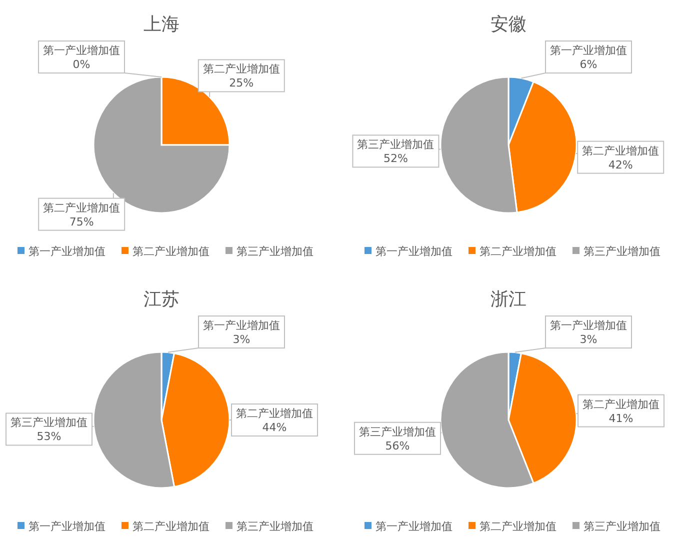 This screenshot has width=695, height=550. What do you see at coordinates (162, 299) in the screenshot?
I see `chart-title: 江苏` at bounding box center [162, 299].